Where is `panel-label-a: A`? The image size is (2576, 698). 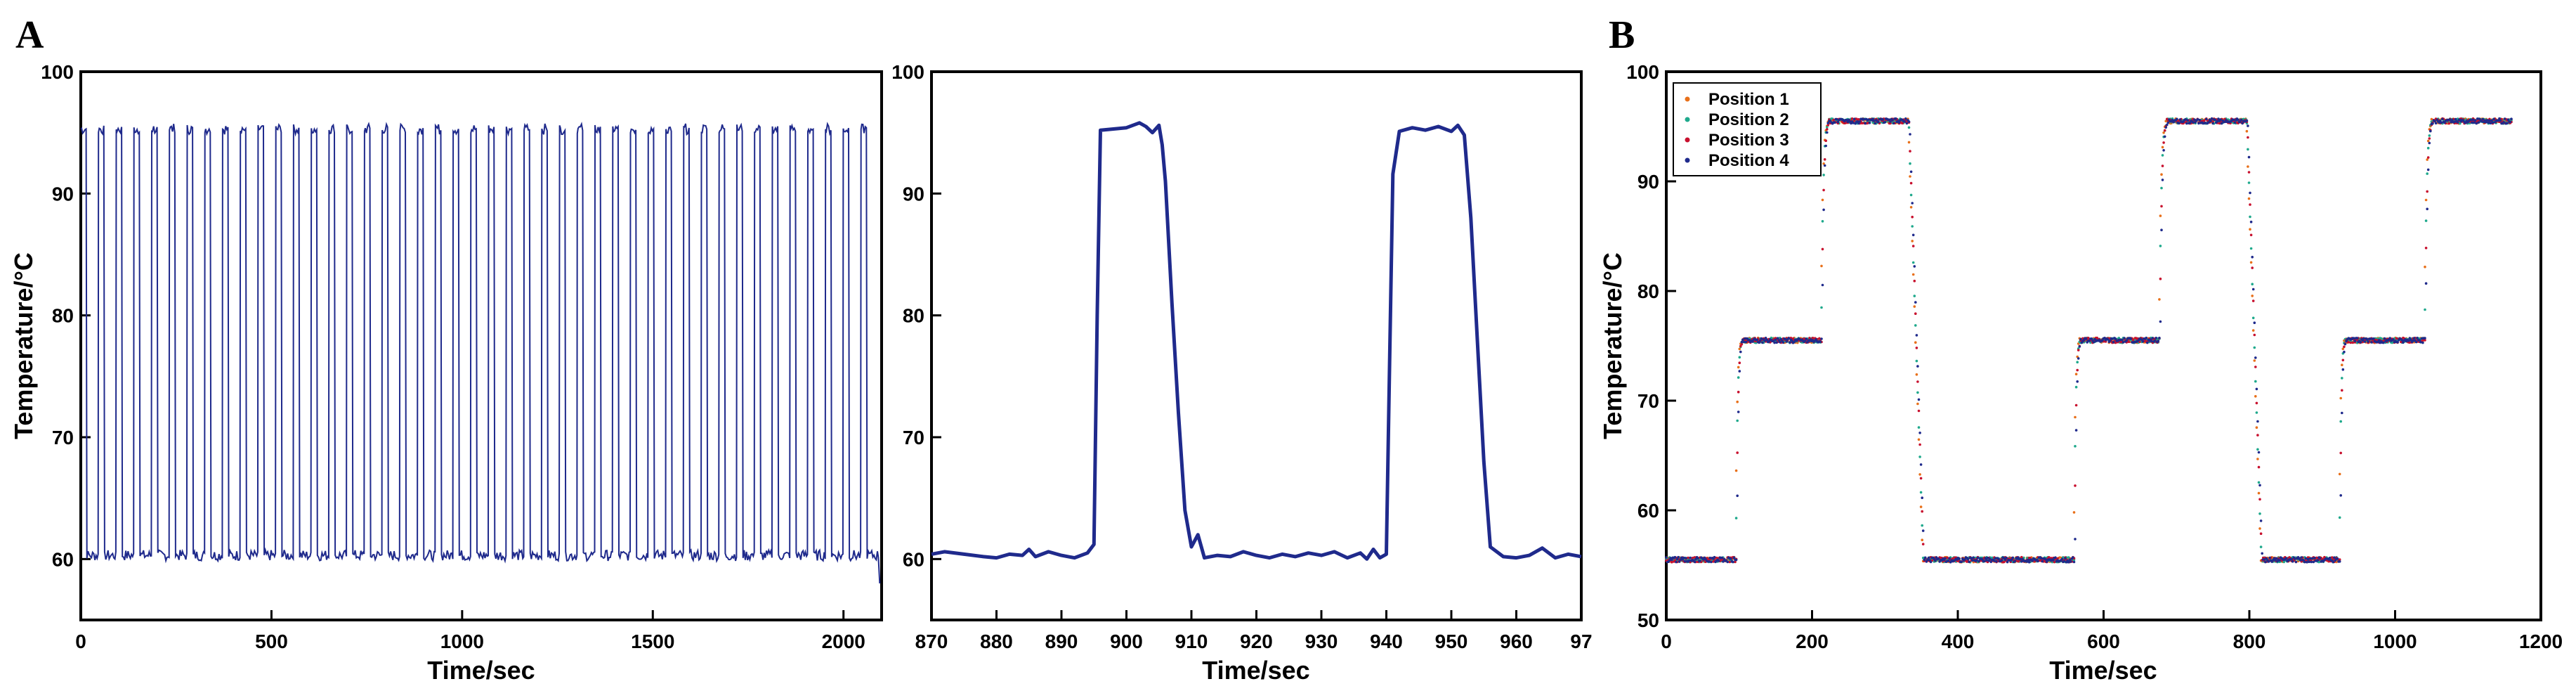
panel-label-a: A is located at coordinates (29, 35).